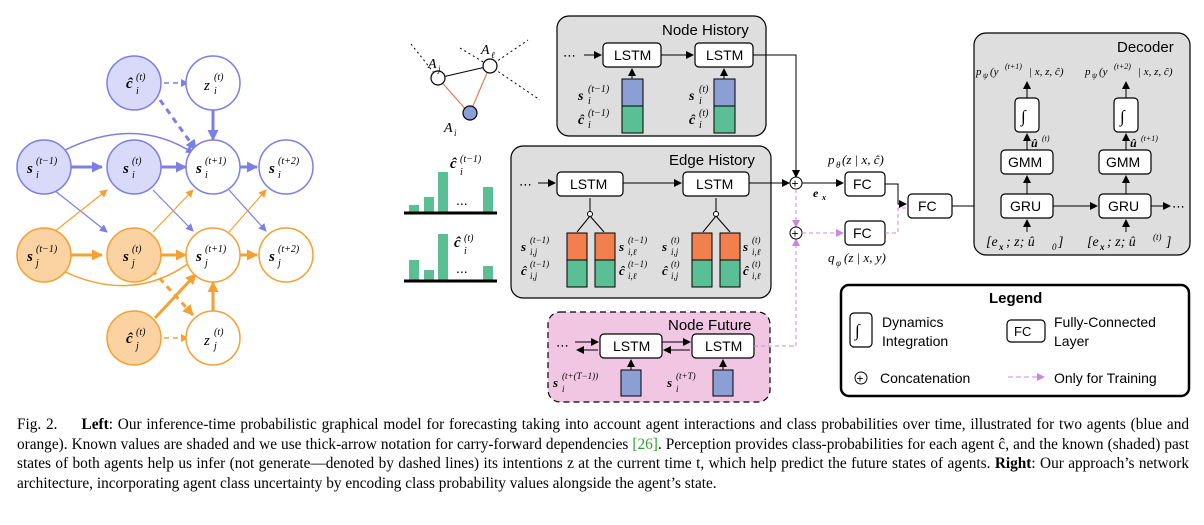 The height and width of the screenshot is (525, 1204). What do you see at coordinates (831, 257) in the screenshot?
I see `svg-text: q` at bounding box center [831, 257].